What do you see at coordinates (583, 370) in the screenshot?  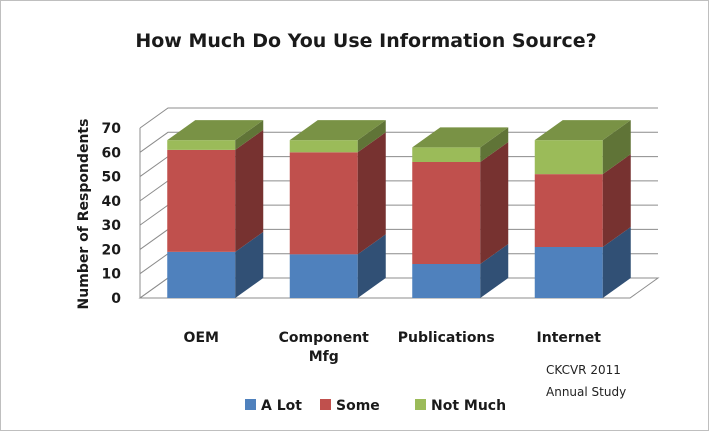 I see `annotation-line: CKCVR 2011` at bounding box center [583, 370].